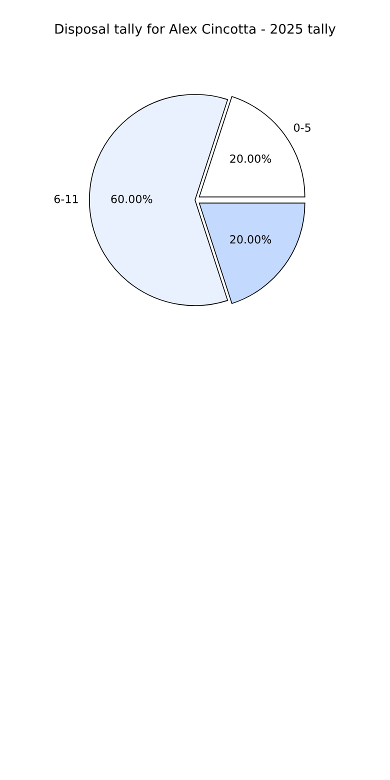 The width and height of the screenshot is (390, 780). What do you see at coordinates (195, 30) in the screenshot?
I see `chart-title: Disposal tally for Alex Cincotta - 2025 tally` at bounding box center [195, 30].